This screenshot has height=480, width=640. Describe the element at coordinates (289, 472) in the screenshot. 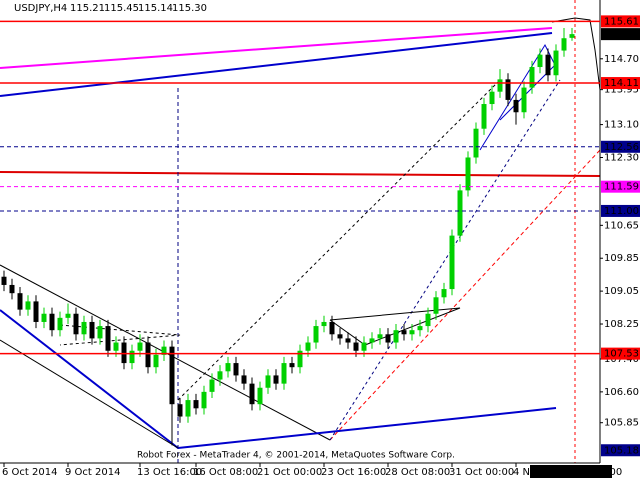

I see `x-tick-label: 21 Oct 00:00` at that location.